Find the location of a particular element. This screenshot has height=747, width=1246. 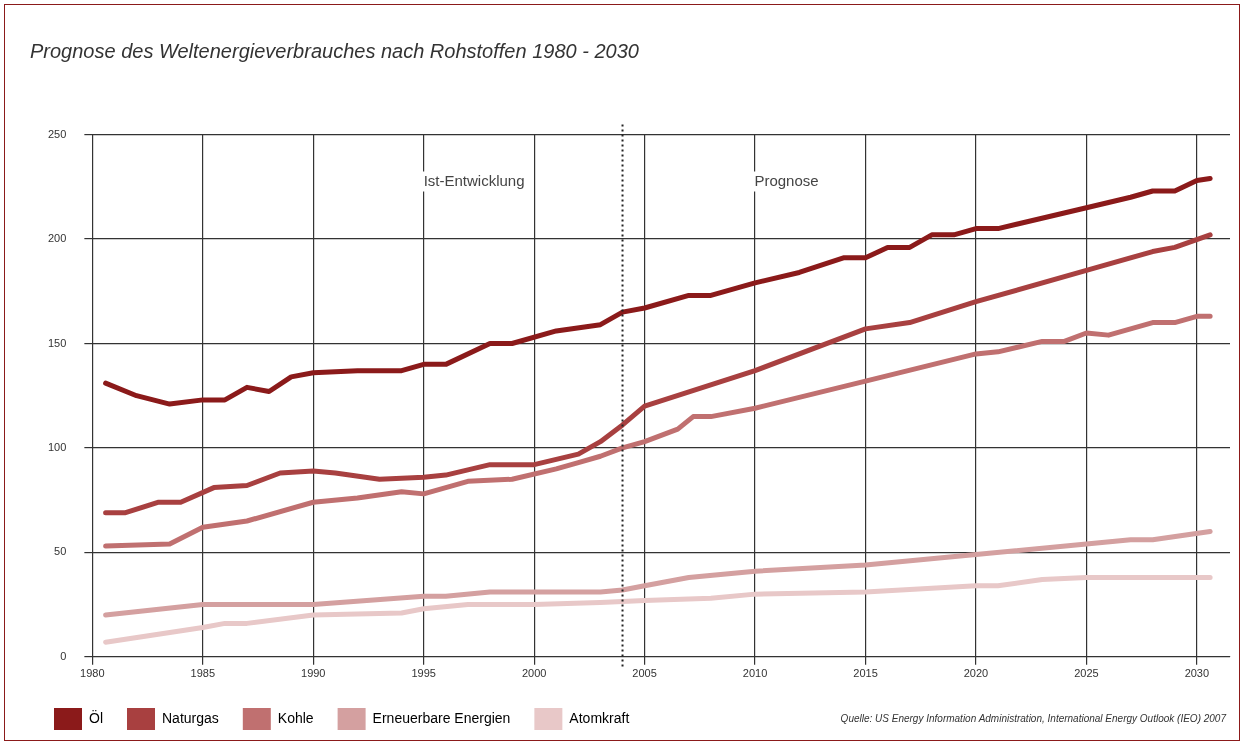

y-tick-label: 150 is located at coordinates (57, 342).